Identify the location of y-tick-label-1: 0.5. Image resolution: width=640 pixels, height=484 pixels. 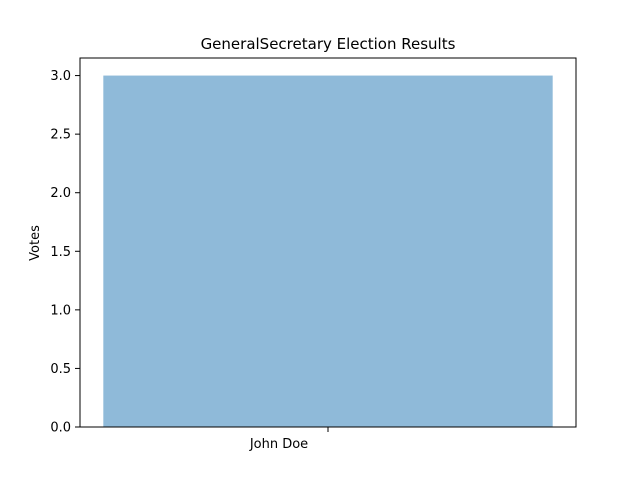
(60, 369).